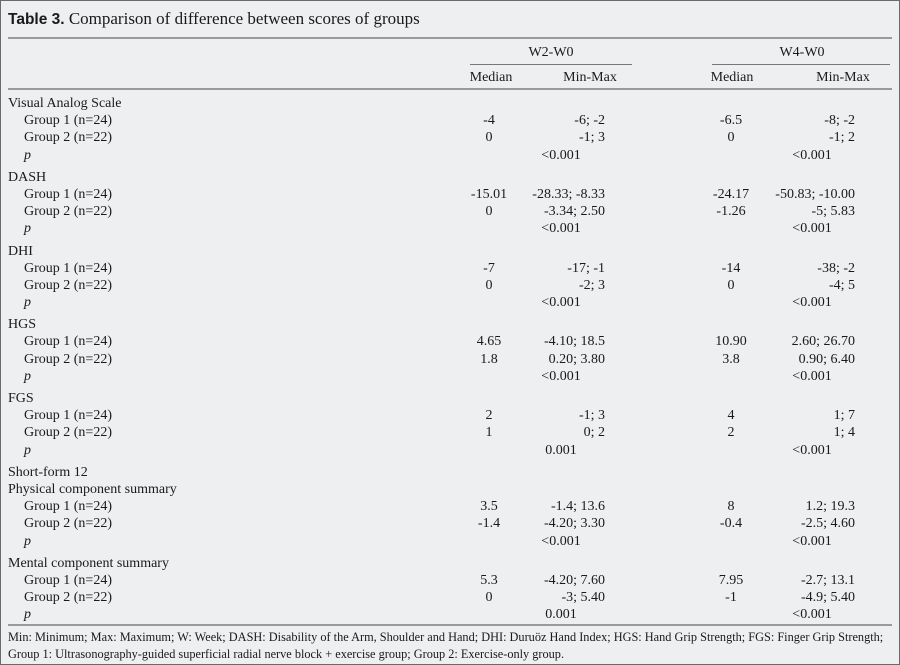 The image size is (900, 665). What do you see at coordinates (841, 285) in the screenshot?
I see `minmax-w4: -4; 5` at bounding box center [841, 285].